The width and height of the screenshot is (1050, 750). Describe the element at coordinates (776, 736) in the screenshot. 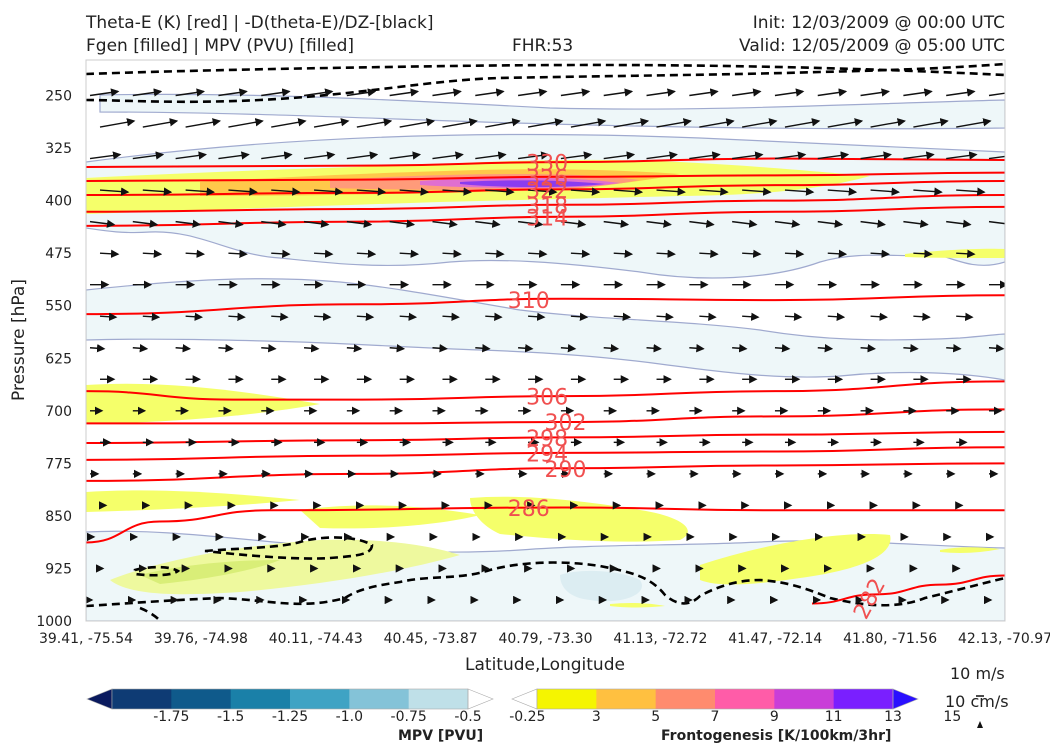

I see `frontogenesis-colorbar-title: Frontogenesis [K/100km/3hr]` at that location.